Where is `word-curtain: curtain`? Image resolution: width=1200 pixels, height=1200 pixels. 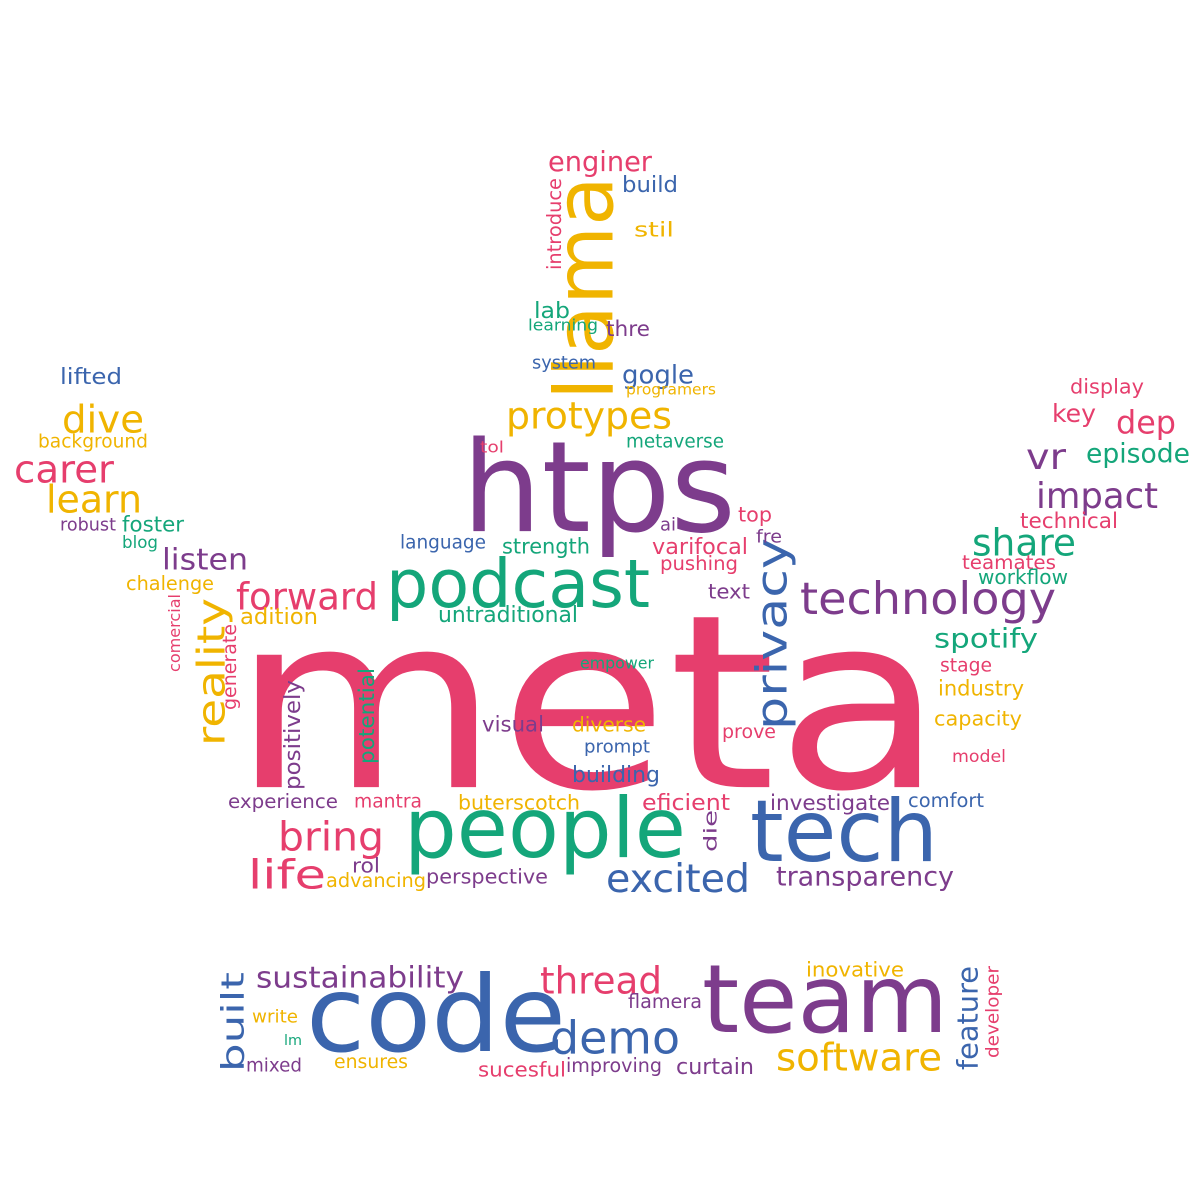 word-curtain: curtain is located at coordinates (715, 1067).